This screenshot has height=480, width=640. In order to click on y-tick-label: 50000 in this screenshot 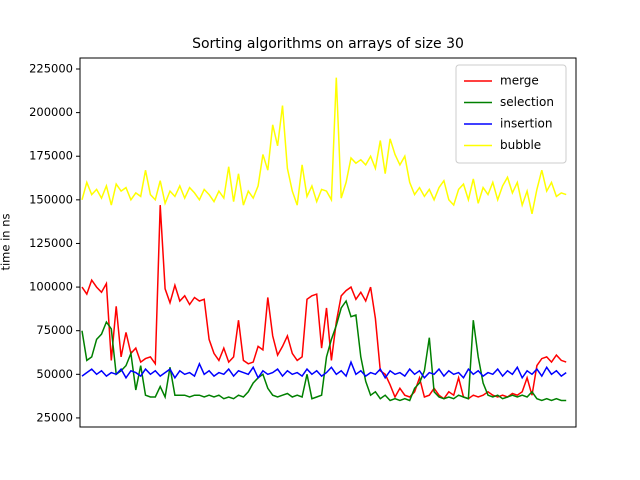, I will do `click(54, 374)`.